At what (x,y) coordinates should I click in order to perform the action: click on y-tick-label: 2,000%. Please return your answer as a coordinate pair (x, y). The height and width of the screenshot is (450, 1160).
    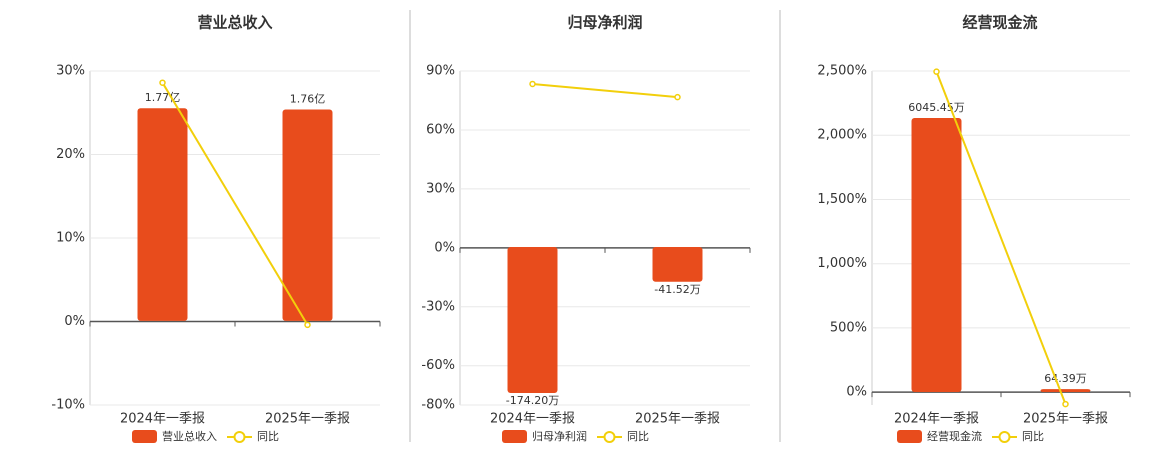
    Looking at the image, I should click on (842, 135).